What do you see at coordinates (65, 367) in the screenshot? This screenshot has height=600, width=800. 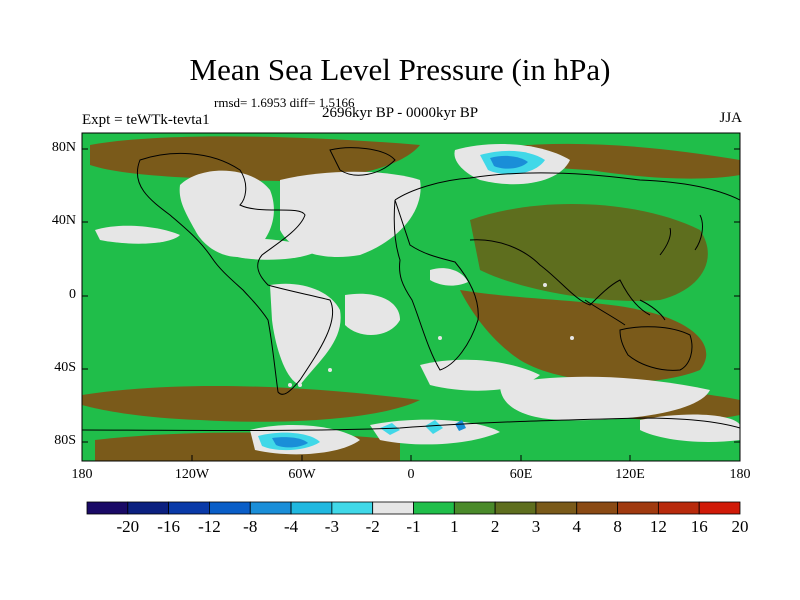 I see `y-tick-label: 40S` at bounding box center [65, 367].